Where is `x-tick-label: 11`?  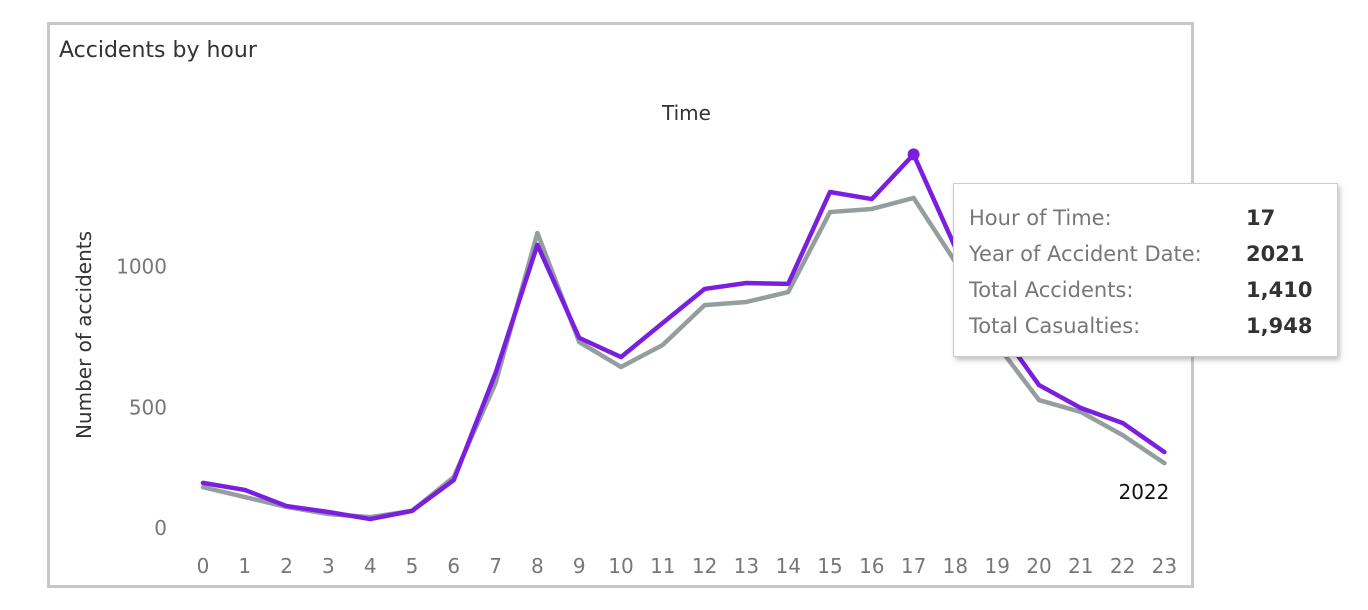
x-tick-label: 11 is located at coordinates (662, 566).